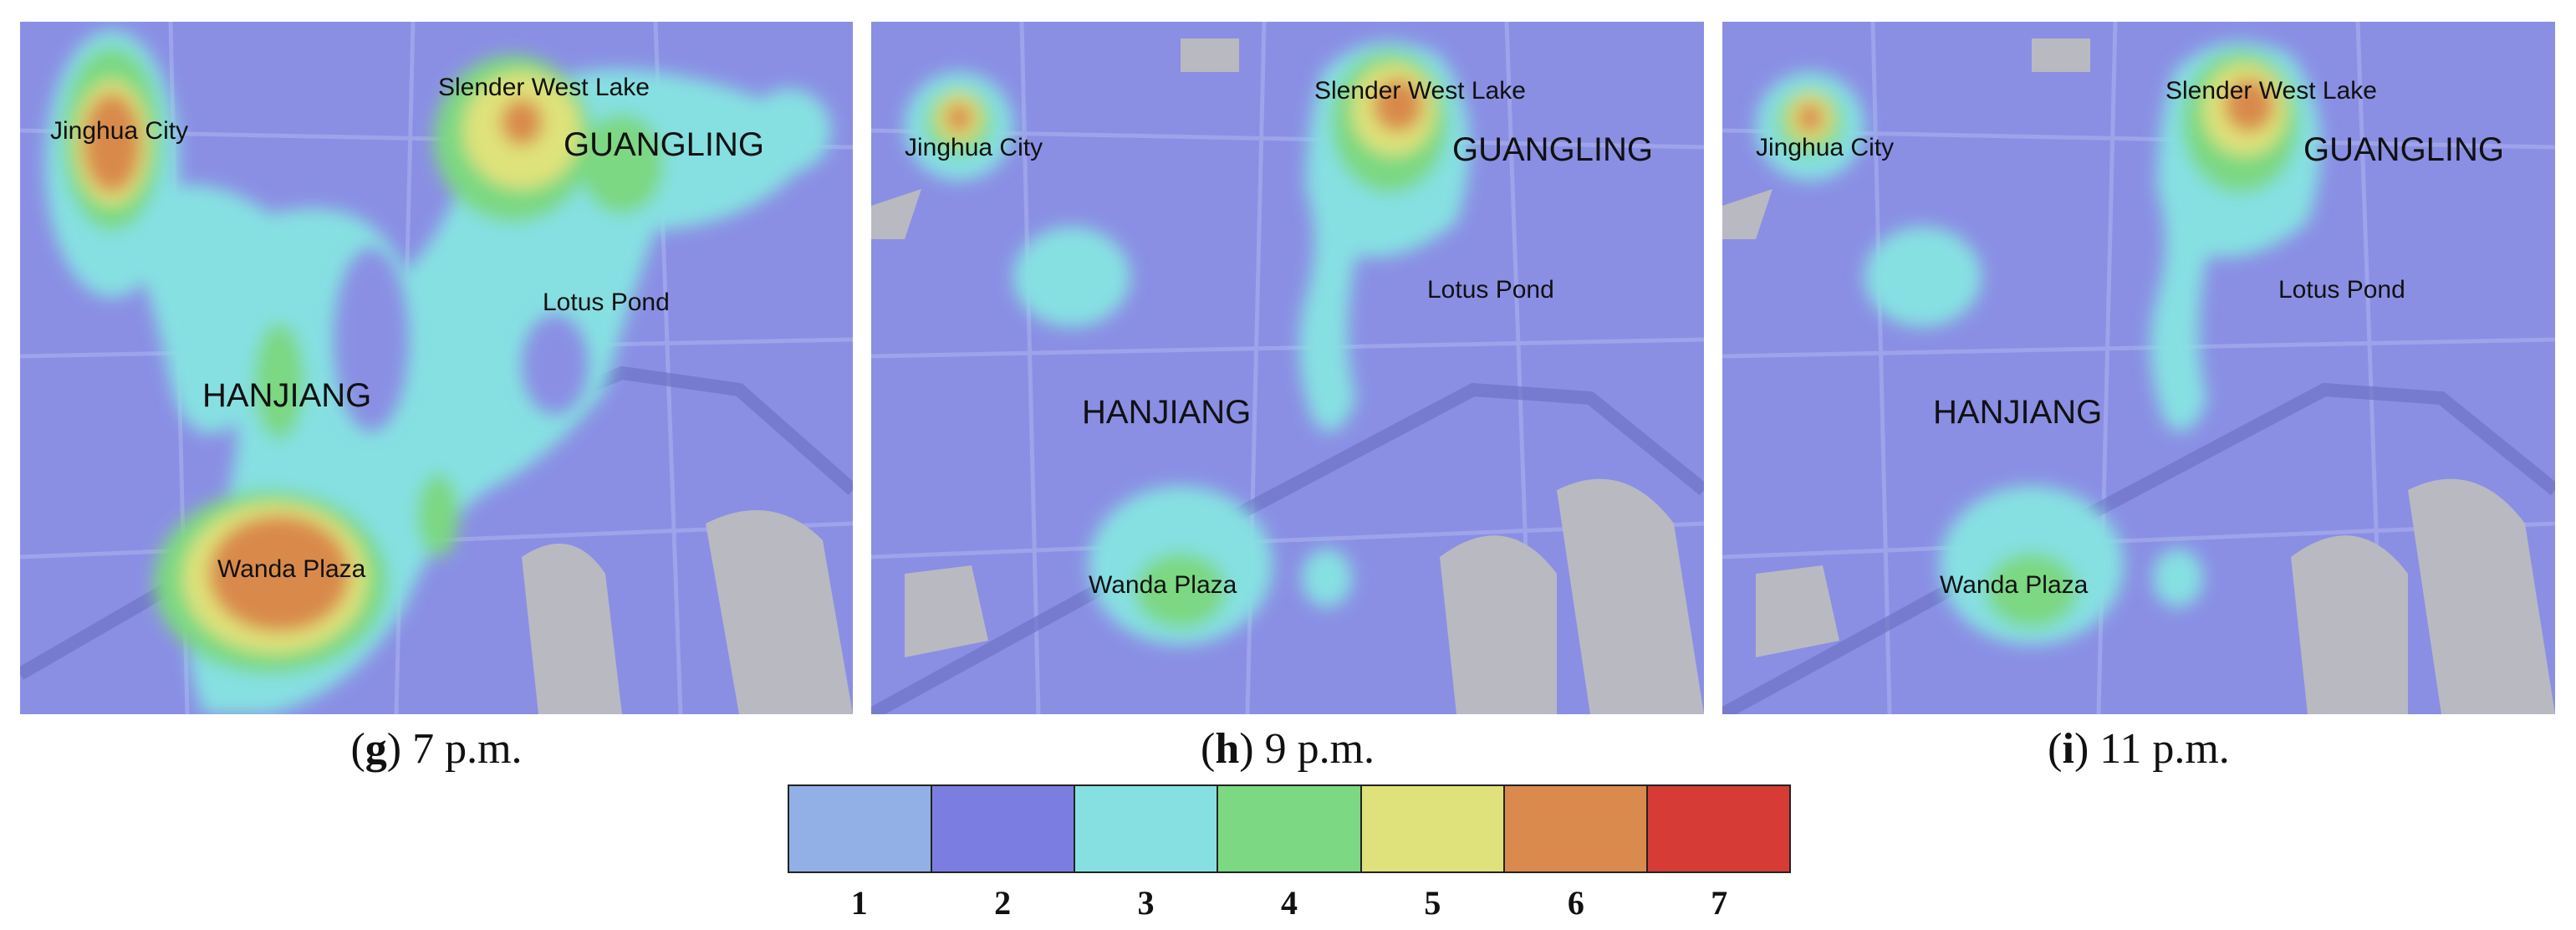 Image resolution: width=2576 pixels, height=930 pixels. Describe the element at coordinates (2165, 749) in the screenshot. I see `caption-time: 11 p.m.` at that location.